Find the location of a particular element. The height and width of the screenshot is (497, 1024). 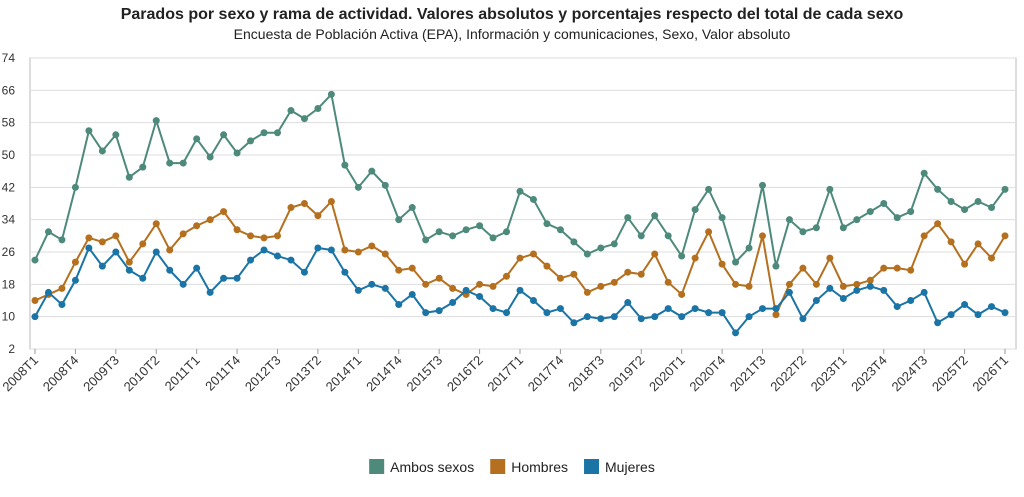

legend-label: Hombres is located at coordinates (539, 467).